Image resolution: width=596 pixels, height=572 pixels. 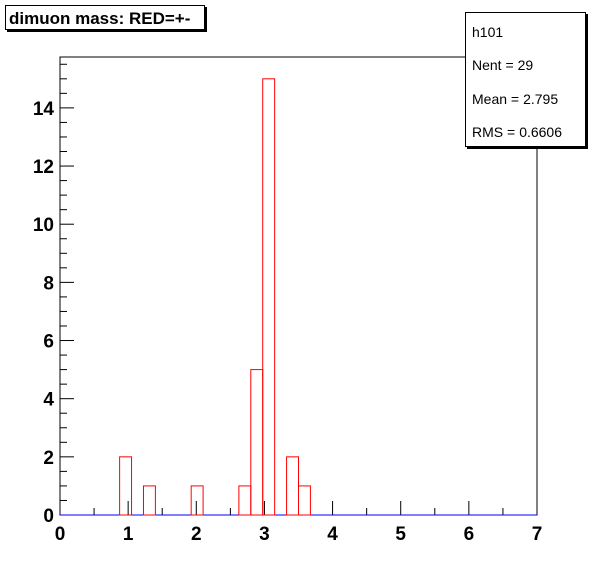 I want to click on chart-title: dimuon mass: RED=+-, so click(x=105, y=17).